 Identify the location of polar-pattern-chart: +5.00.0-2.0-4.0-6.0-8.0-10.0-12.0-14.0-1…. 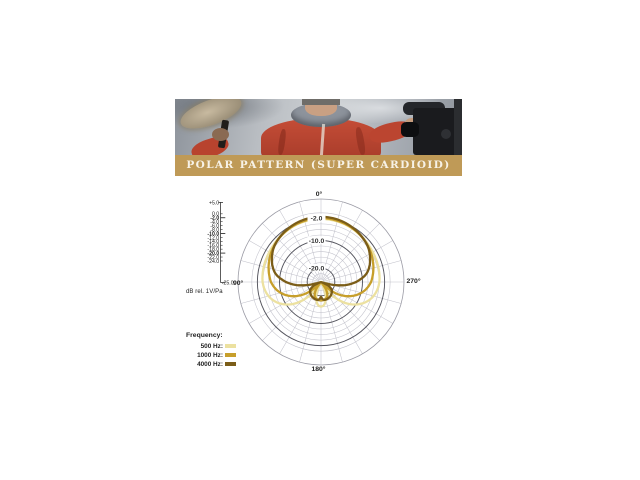
(314, 281).